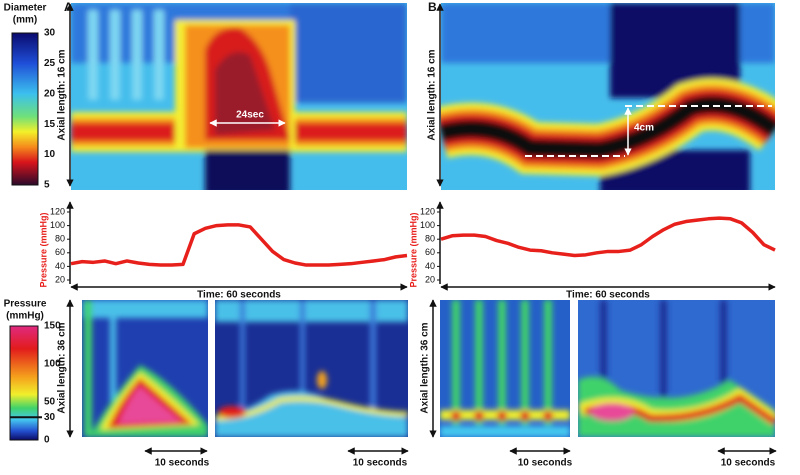 This screenshot has width=800, height=475. What do you see at coordinates (25, 316) in the screenshot?
I see `colorbar-title: (mmHg)` at bounding box center [25, 316].